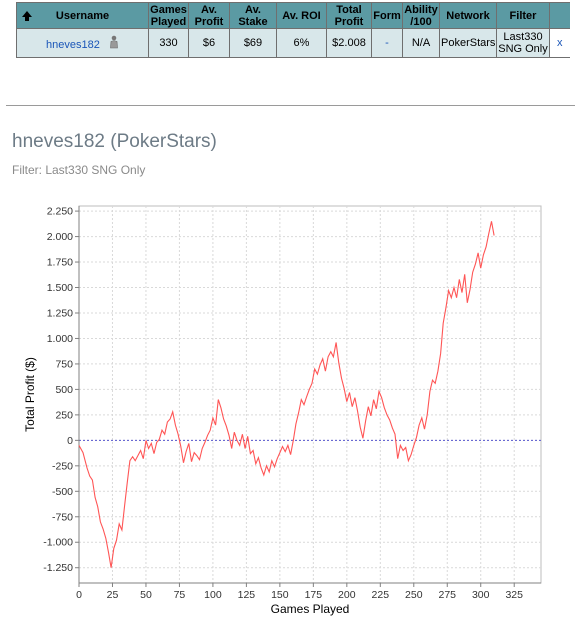  What do you see at coordinates (523, 37) in the screenshot?
I see `filter-cell-line1: Last330` at bounding box center [523, 37].